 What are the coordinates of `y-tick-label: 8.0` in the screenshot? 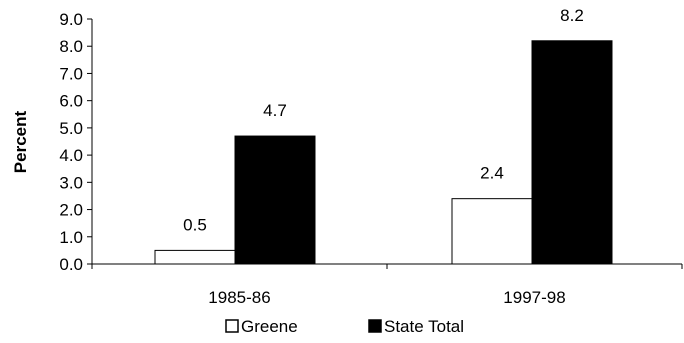 It's located at (71, 46).